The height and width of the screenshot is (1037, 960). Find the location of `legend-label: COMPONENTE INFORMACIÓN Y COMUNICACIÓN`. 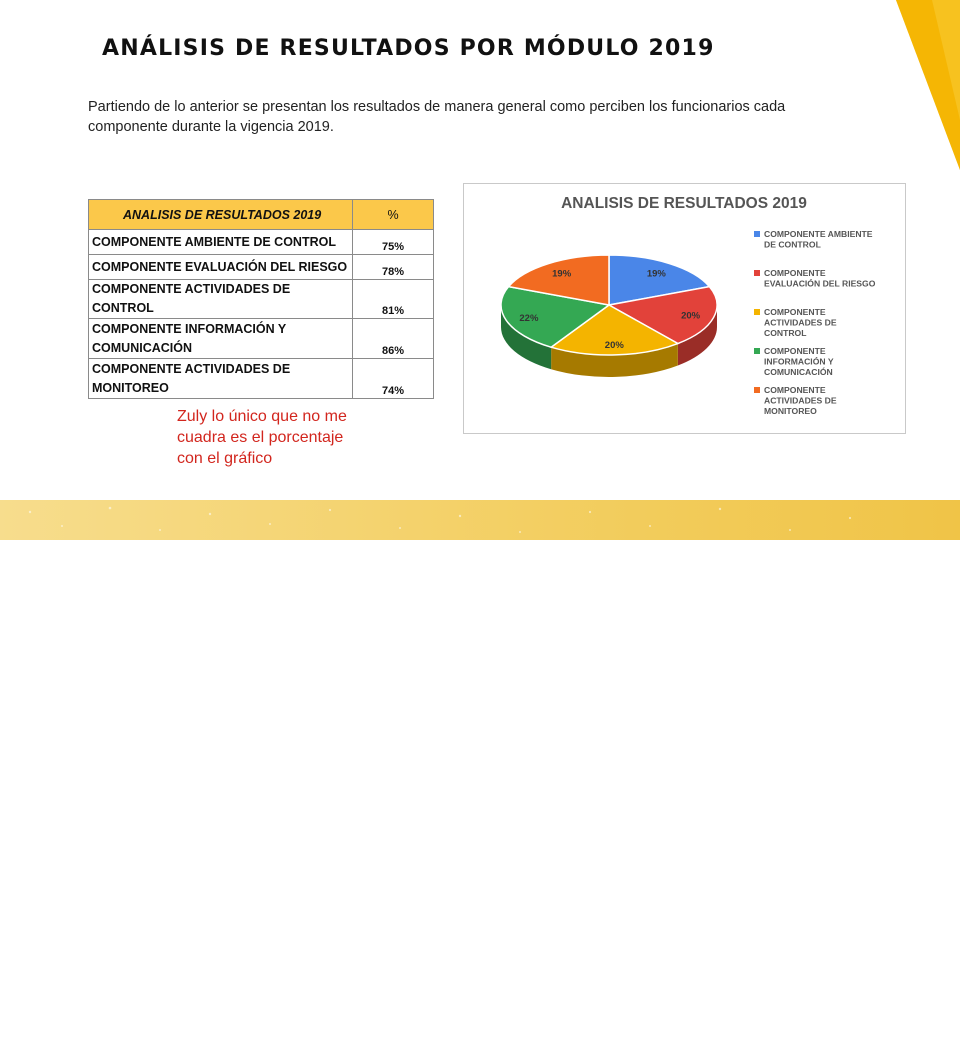

legend-label: COMPONENTE INFORMACIÓN Y COMUNICACIÓN is located at coordinates (799, 361).